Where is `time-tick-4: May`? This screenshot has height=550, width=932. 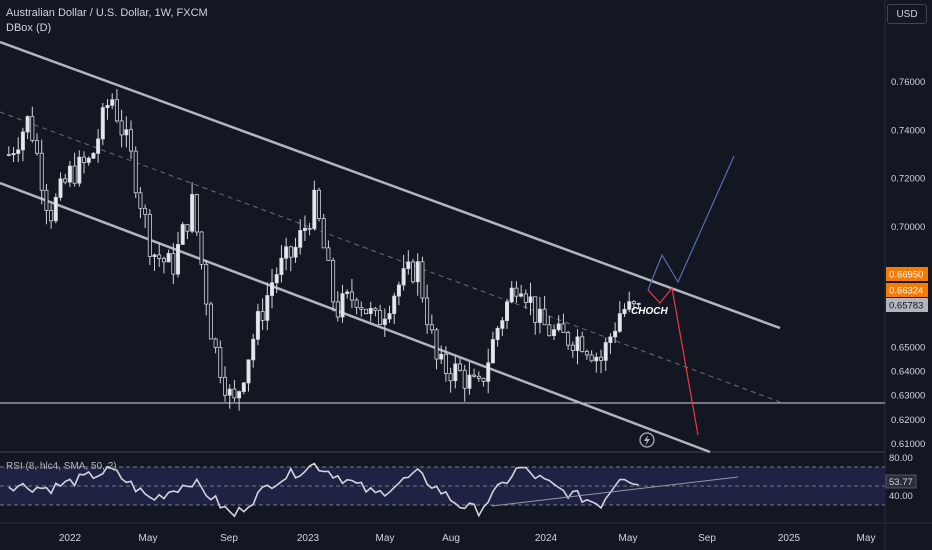 time-tick-4: May is located at coordinates (385, 538).